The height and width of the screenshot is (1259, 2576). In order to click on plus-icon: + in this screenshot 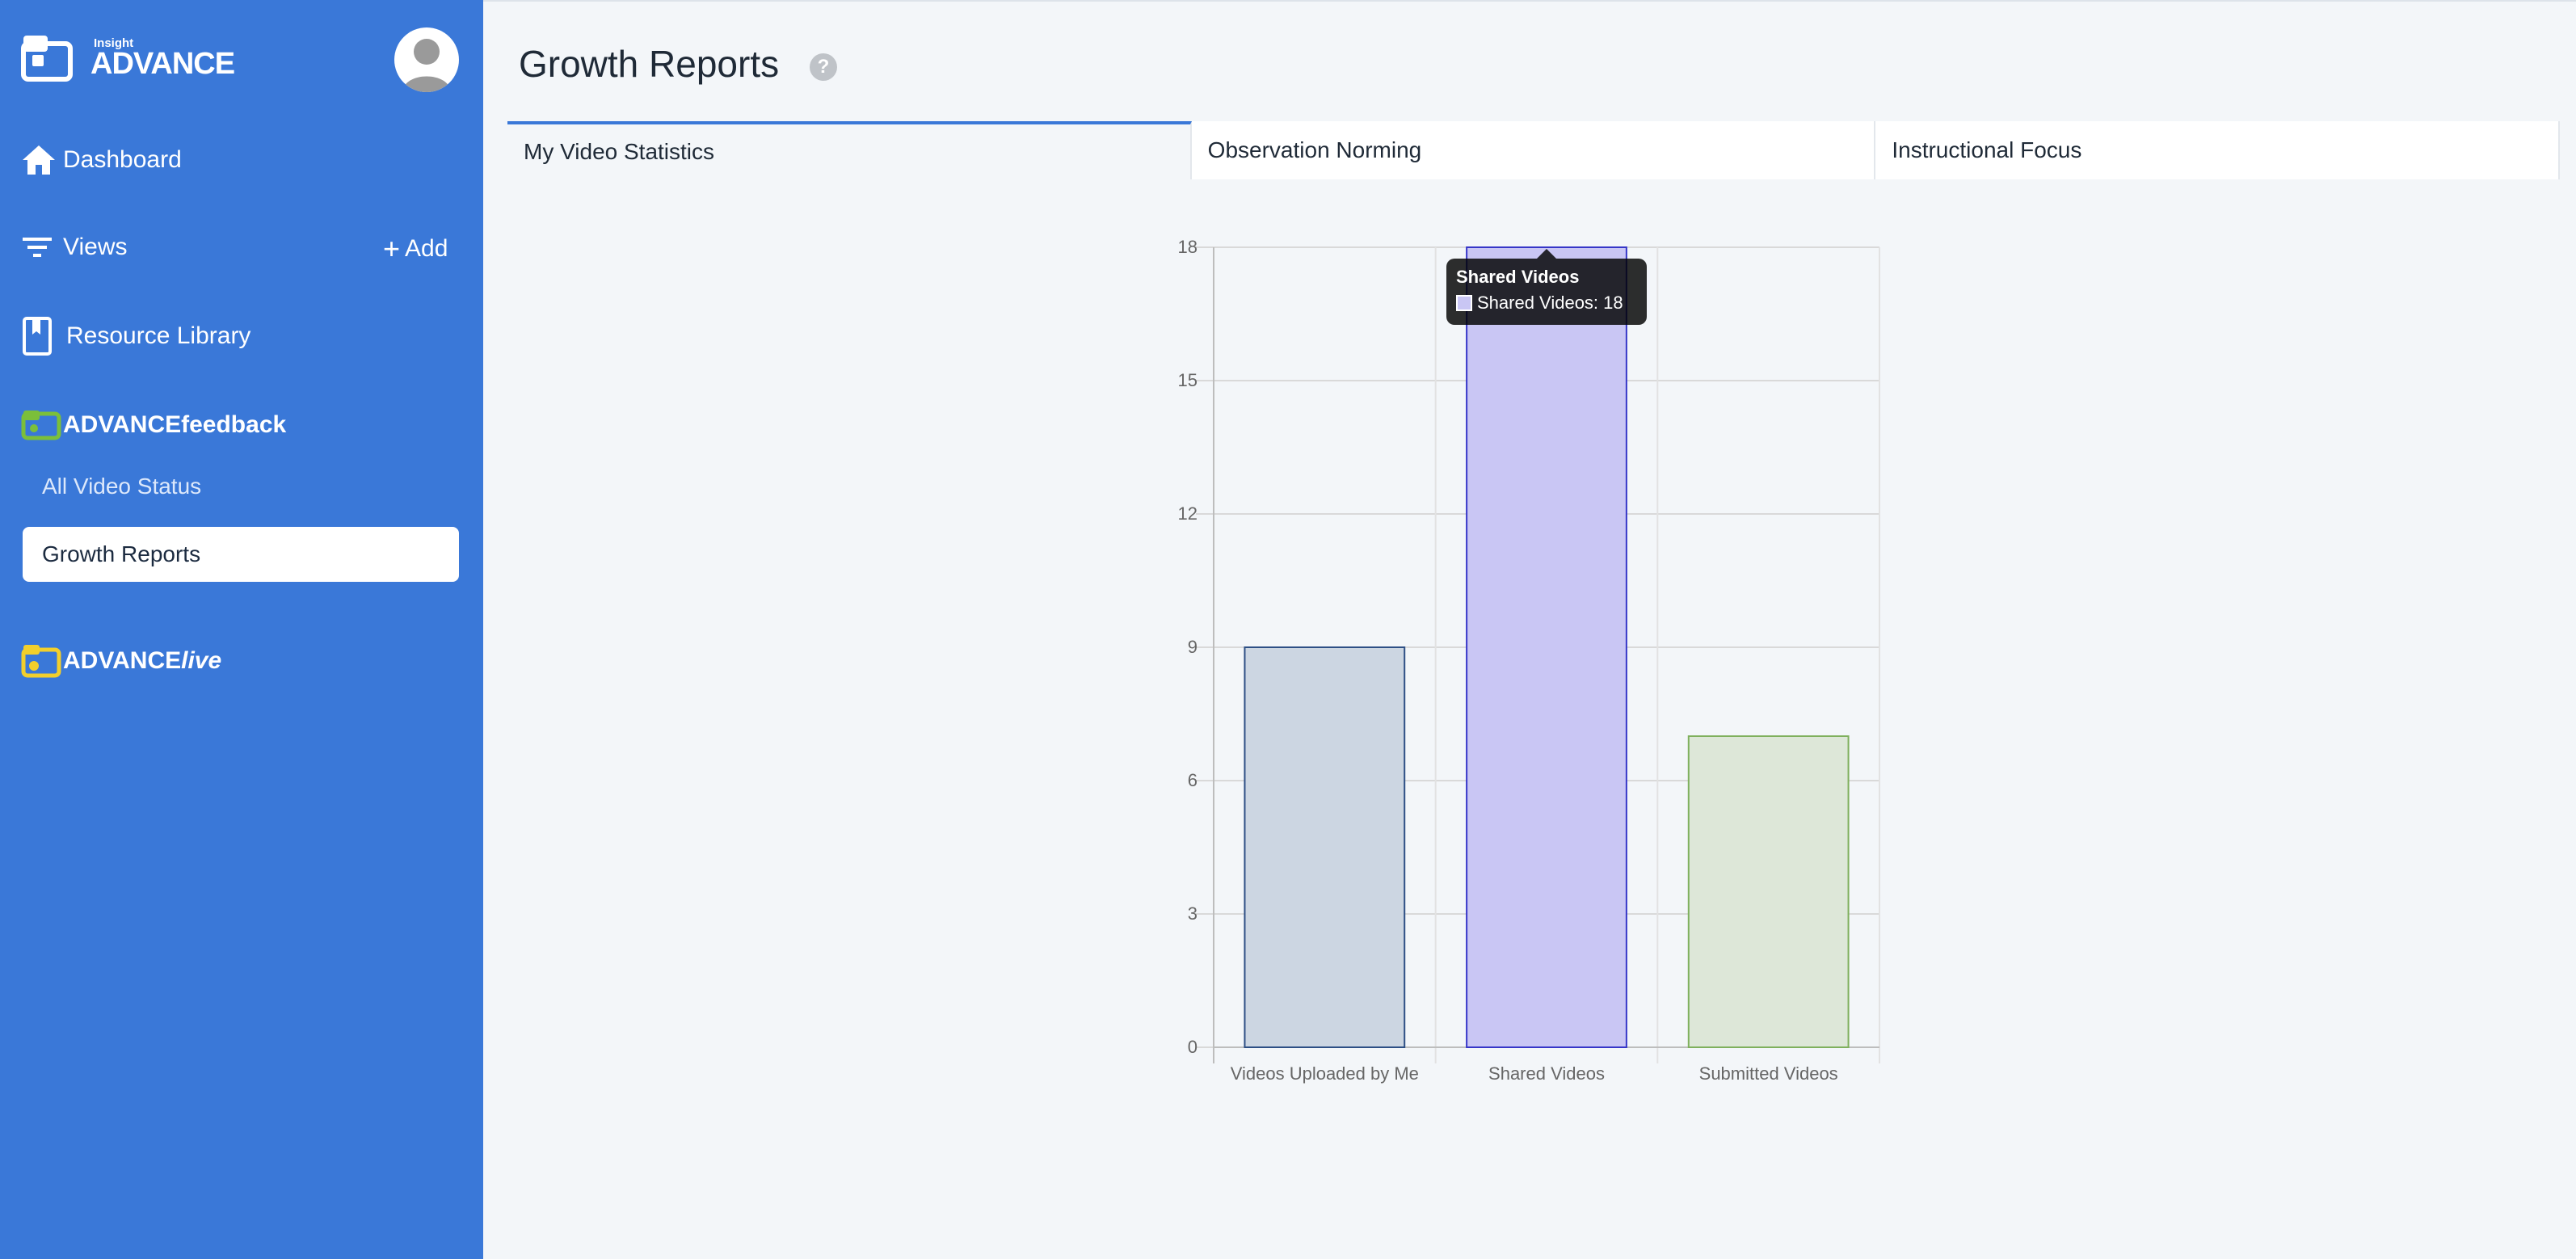, I will do `click(392, 248)`.